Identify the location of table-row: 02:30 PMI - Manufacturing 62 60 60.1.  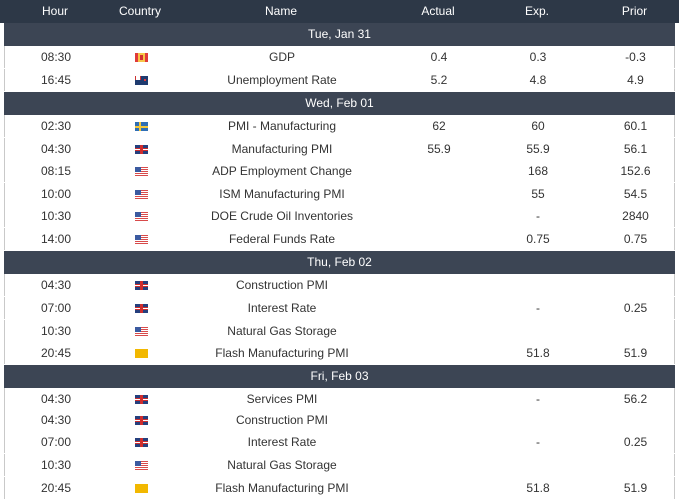
(339, 126).